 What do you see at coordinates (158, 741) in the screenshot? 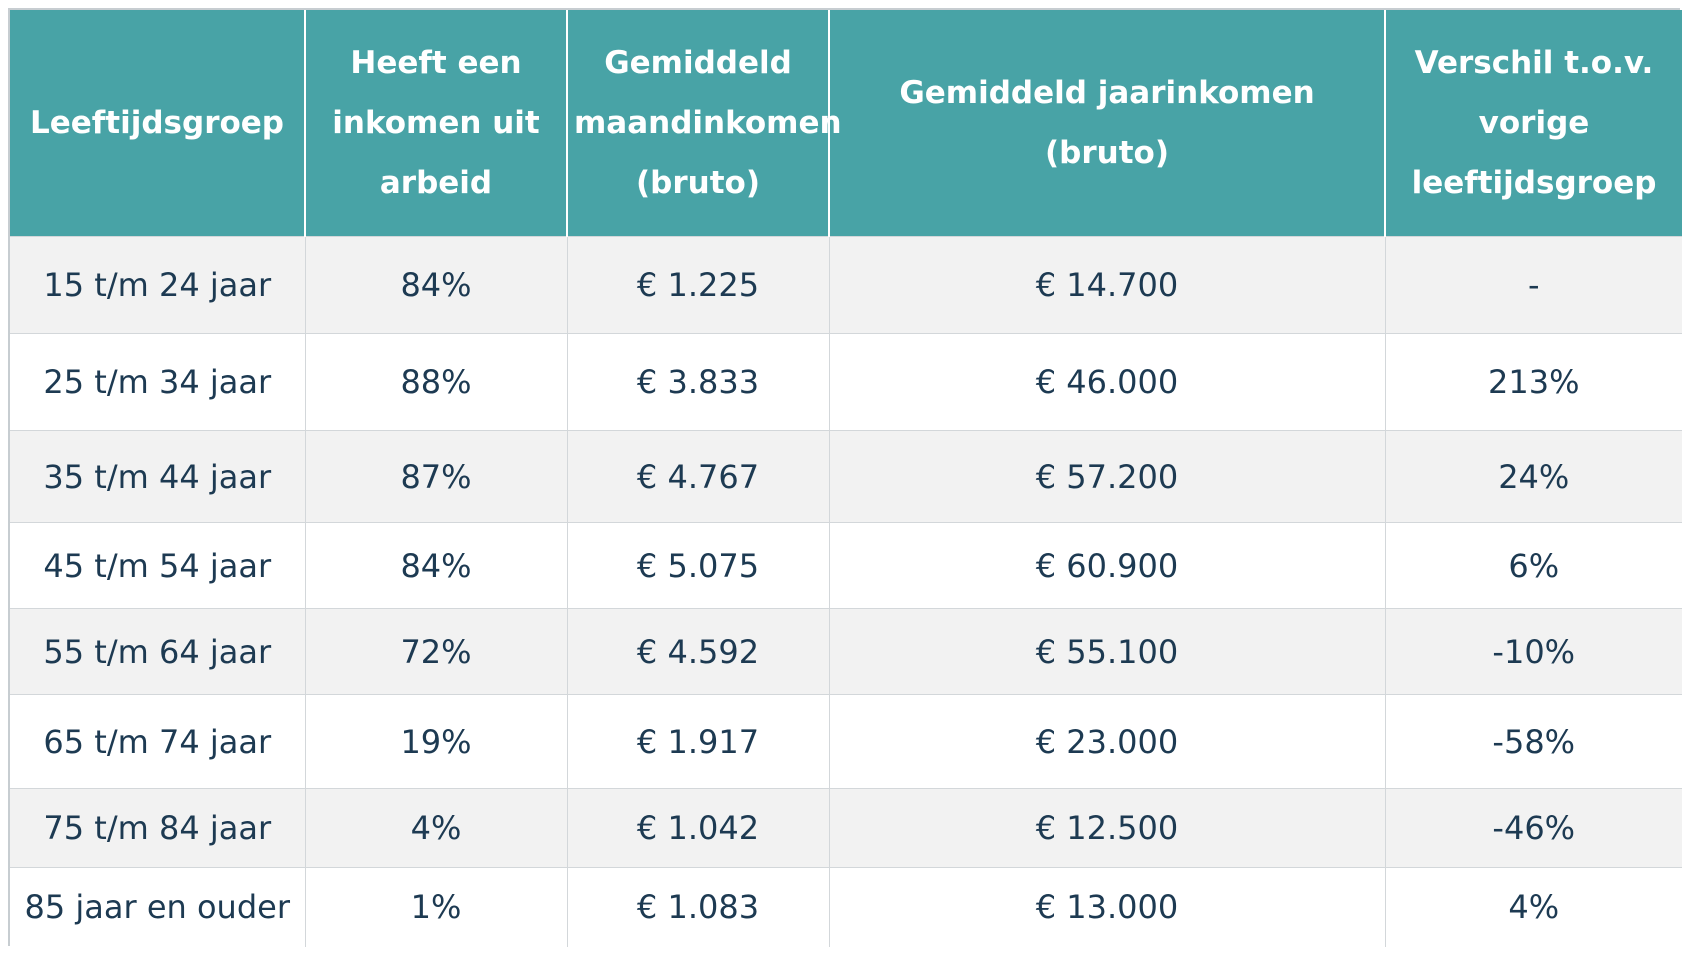
I see `cell-age-group: 65 t/m 74 jaar` at bounding box center [158, 741].